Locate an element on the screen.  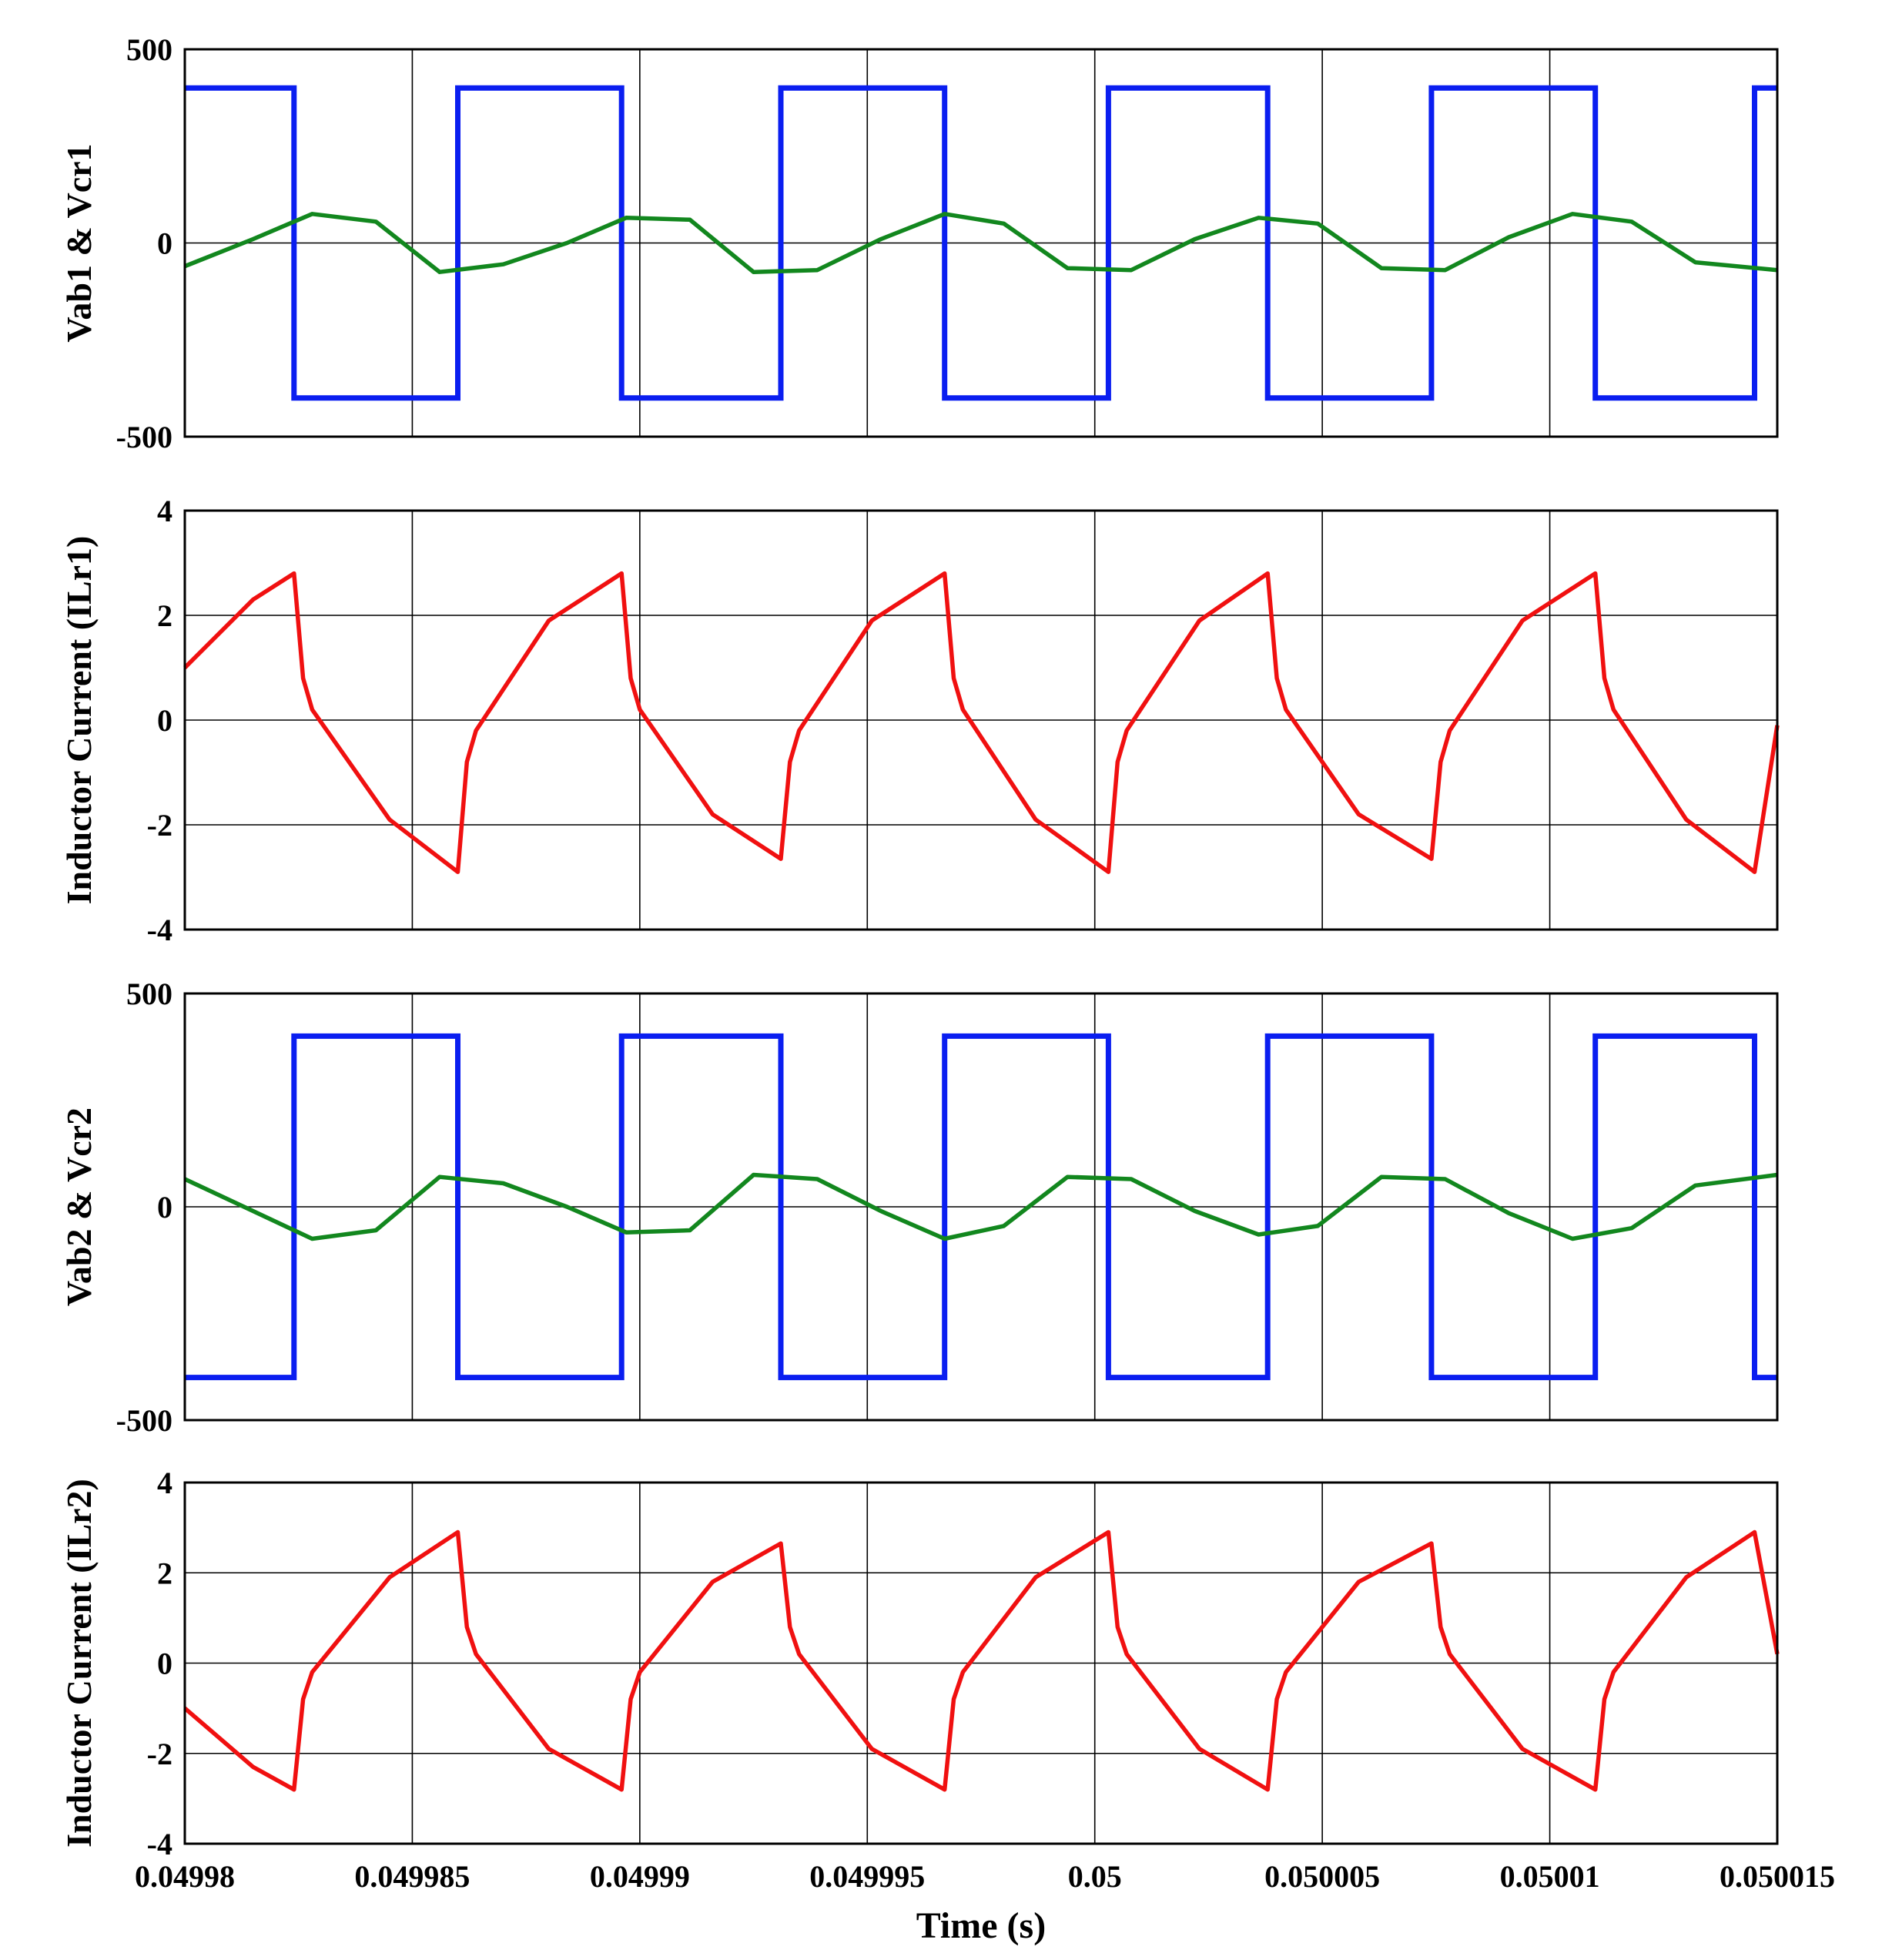
y-axis-label: Vab2 & Vcr2 is located at coordinates (79, 1206).